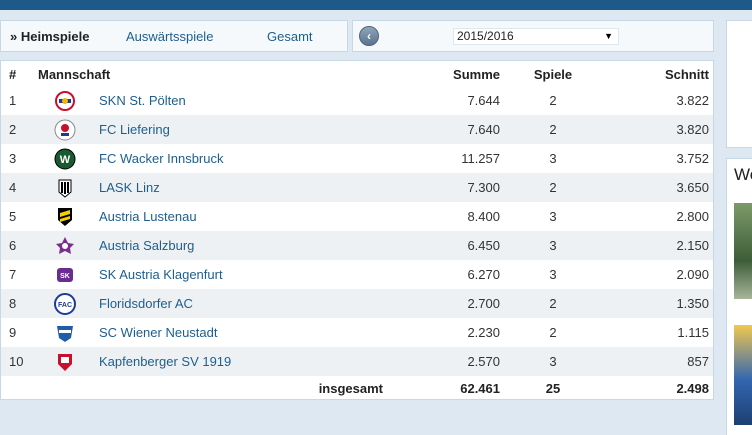 The height and width of the screenshot is (435, 752). I want to click on team-link: Austria Salzburg, so click(147, 245).